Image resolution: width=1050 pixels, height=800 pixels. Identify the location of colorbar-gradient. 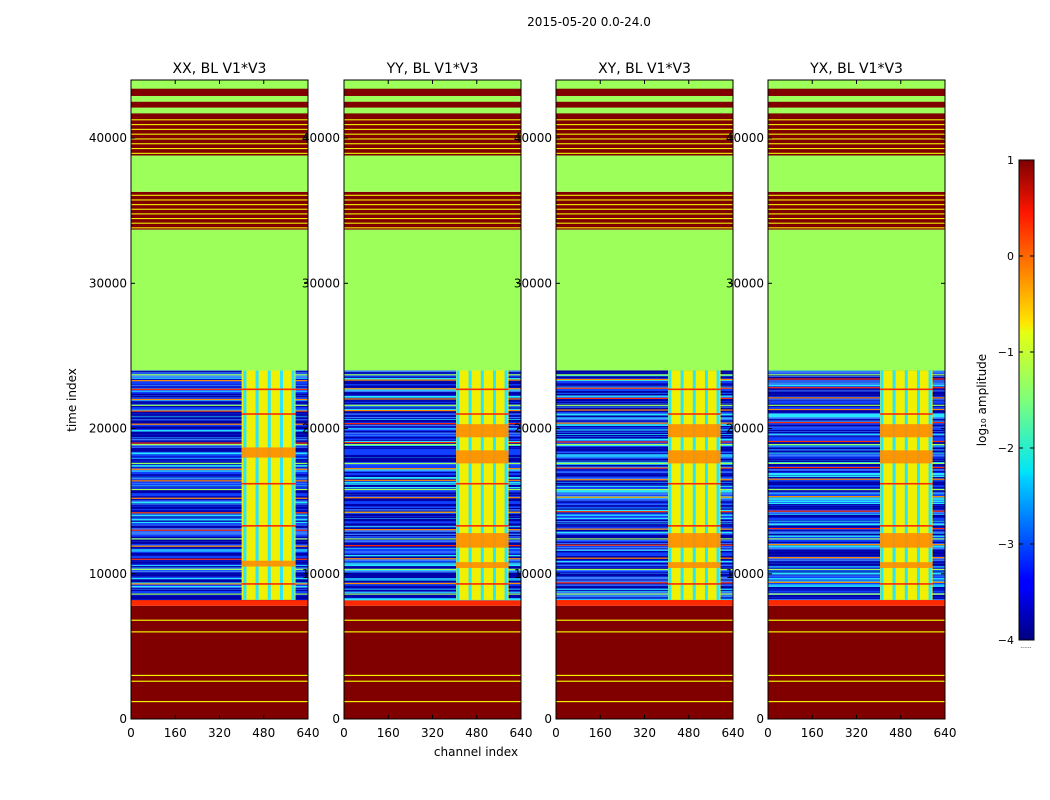
(1026, 400).